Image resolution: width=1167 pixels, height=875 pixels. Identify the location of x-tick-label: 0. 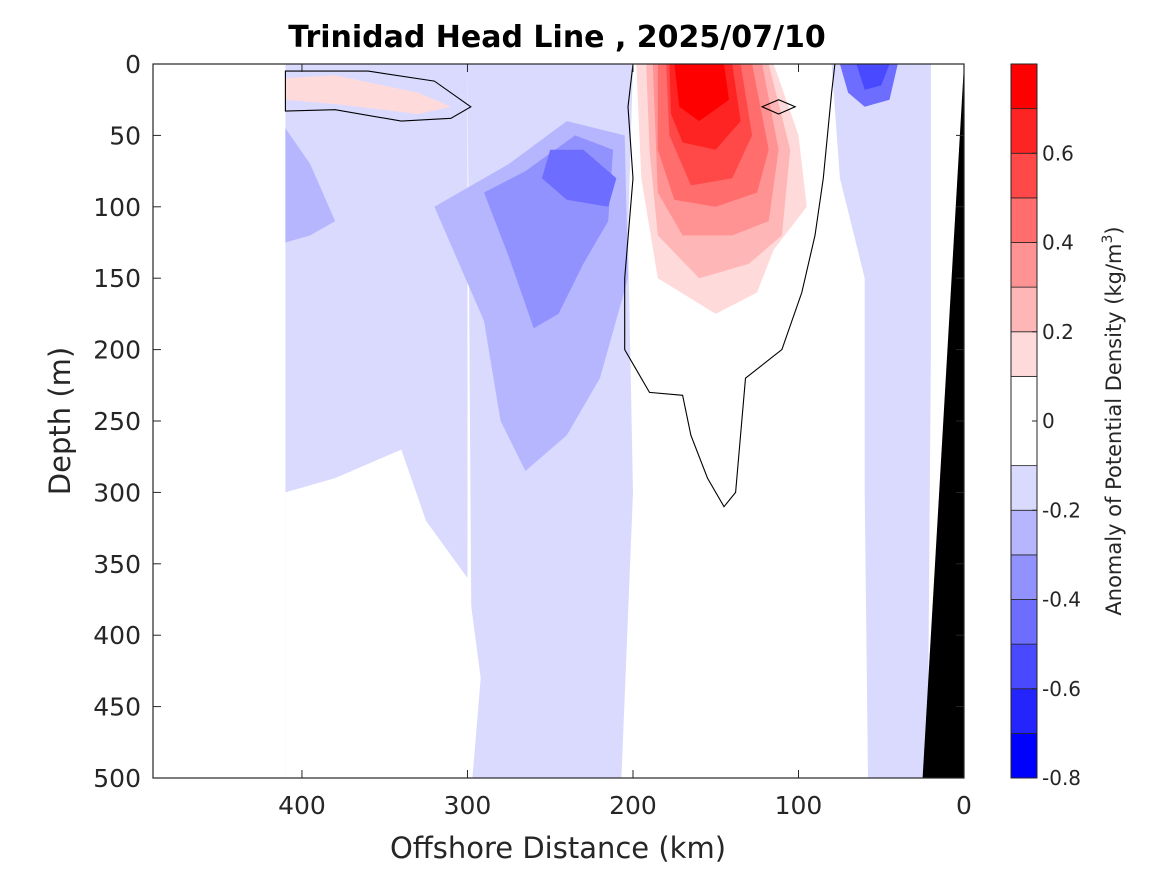
(964, 805).